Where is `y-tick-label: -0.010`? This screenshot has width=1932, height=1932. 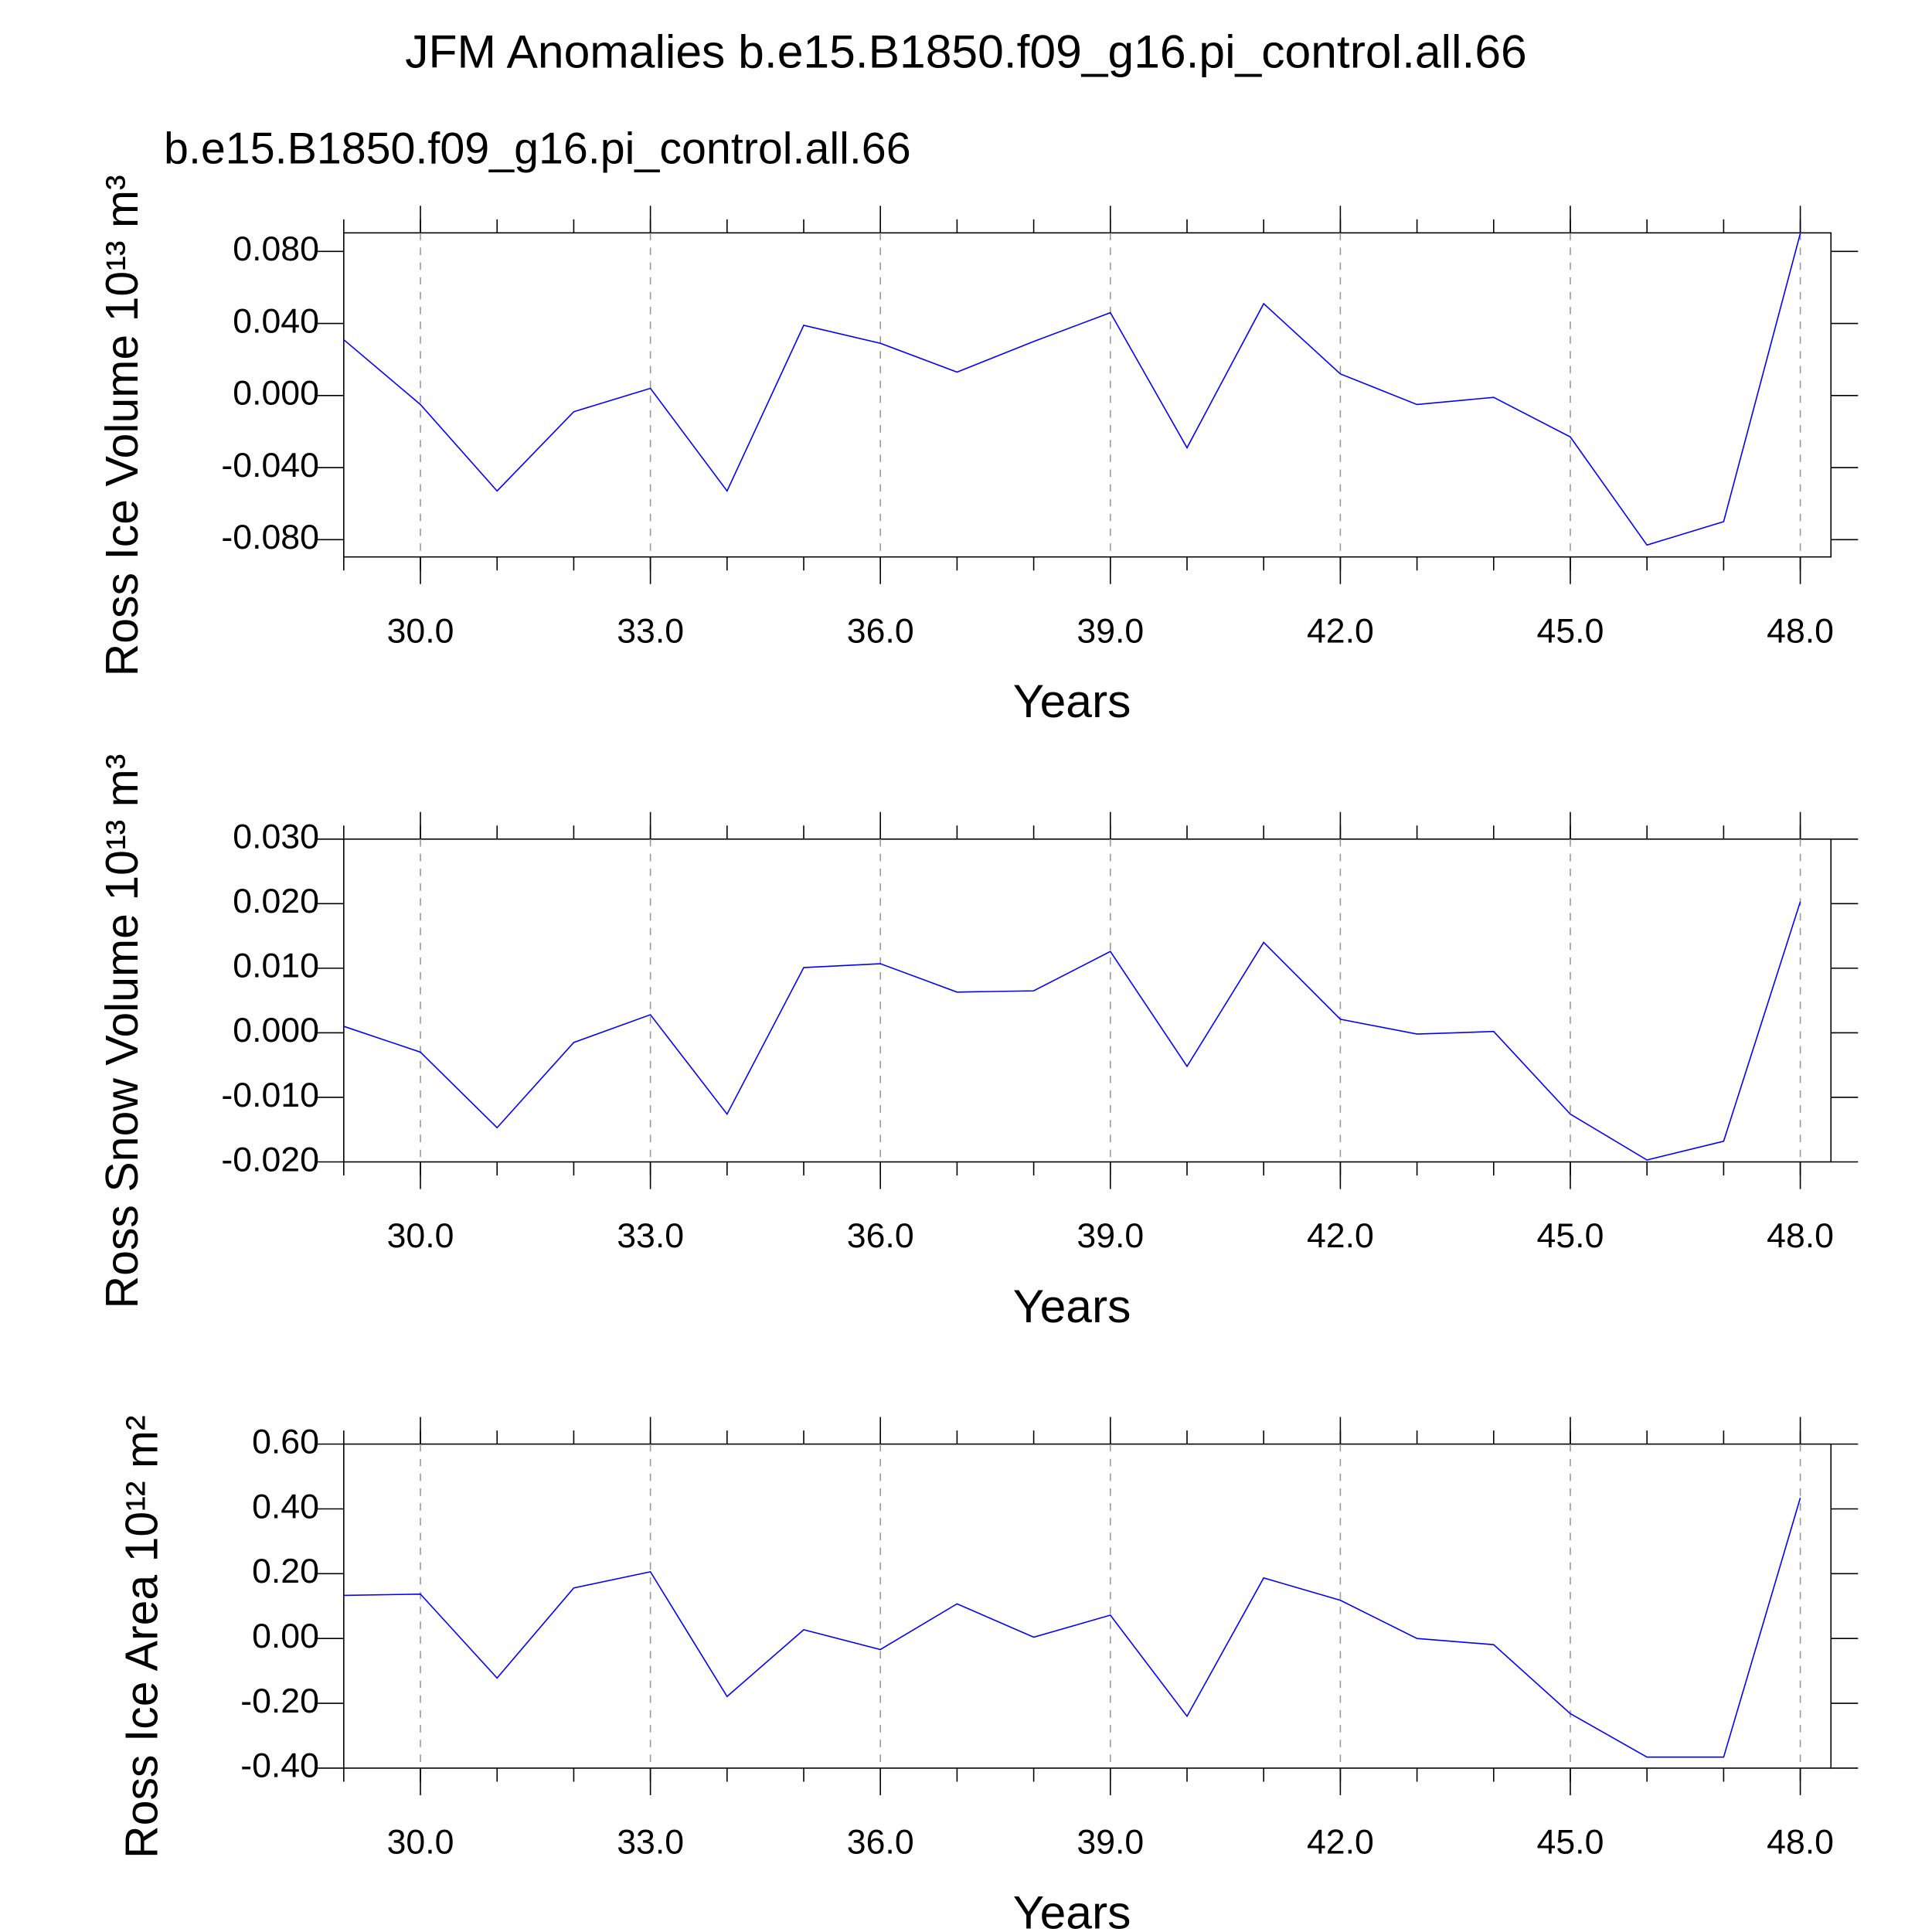 y-tick-label: -0.010 is located at coordinates (270, 1095).